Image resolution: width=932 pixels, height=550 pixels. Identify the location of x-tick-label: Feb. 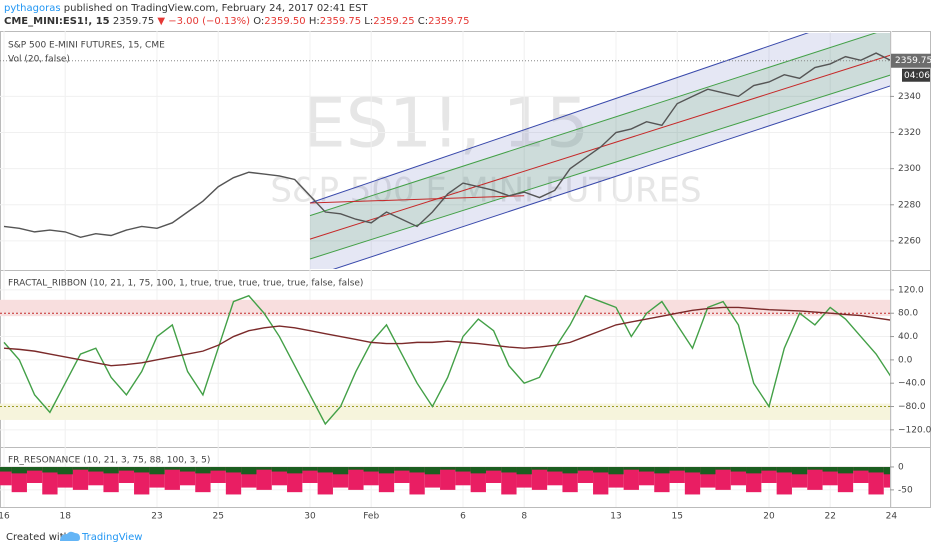
(371, 517).